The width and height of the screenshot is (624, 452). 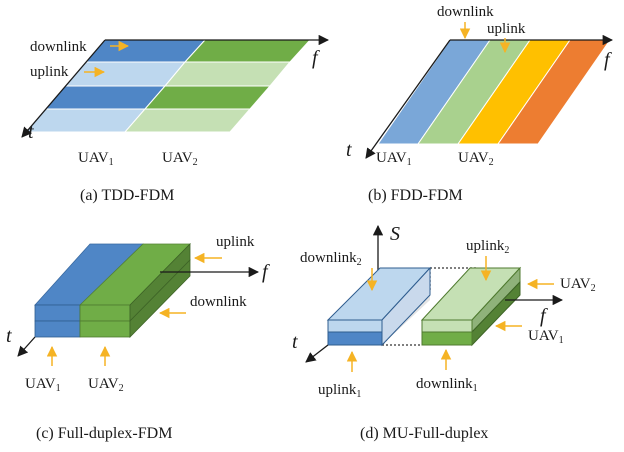 What do you see at coordinates (266, 272) in the screenshot?
I see `axis-c-f-label: f` at bounding box center [266, 272].